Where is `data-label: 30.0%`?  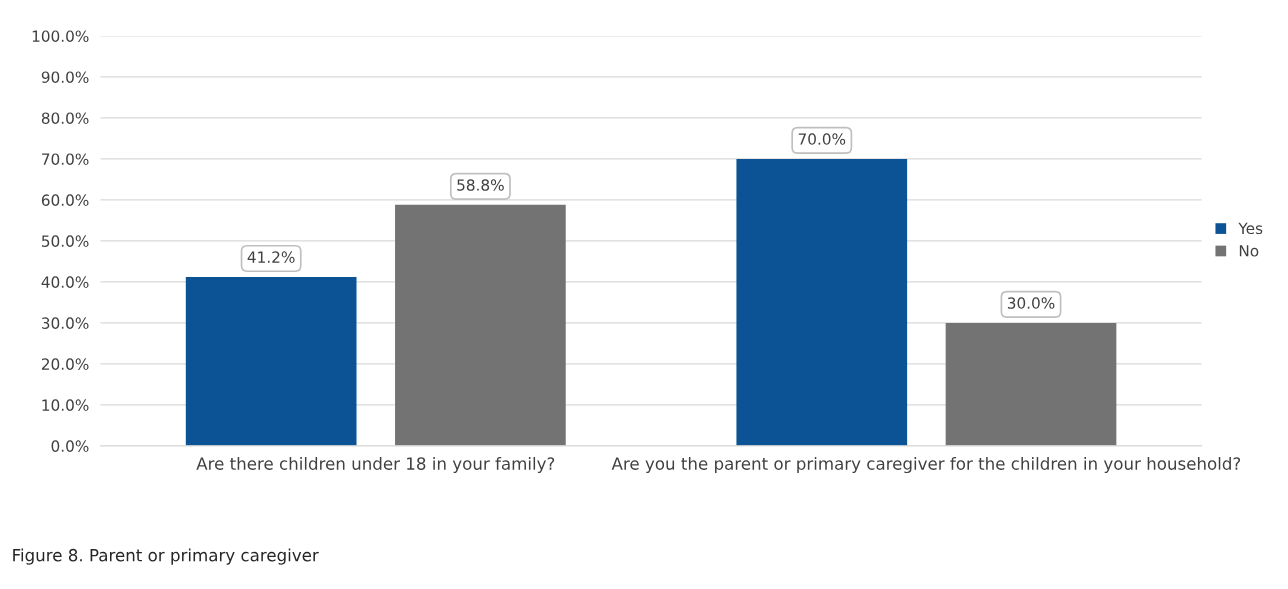
data-label: 30.0% is located at coordinates (1031, 303).